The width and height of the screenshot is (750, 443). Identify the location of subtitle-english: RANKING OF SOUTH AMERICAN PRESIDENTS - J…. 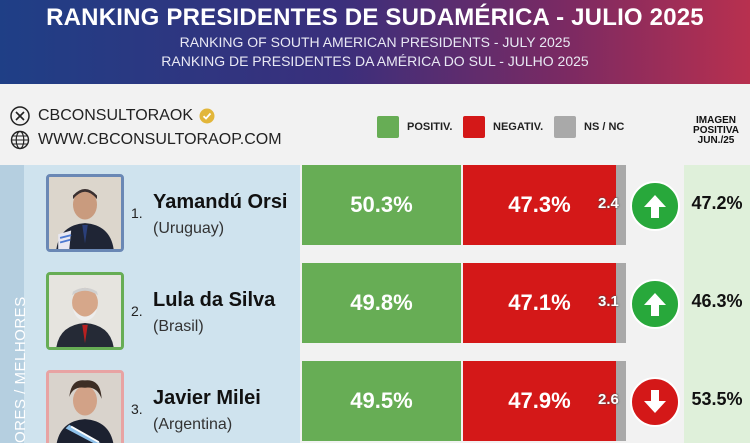
(375, 42).